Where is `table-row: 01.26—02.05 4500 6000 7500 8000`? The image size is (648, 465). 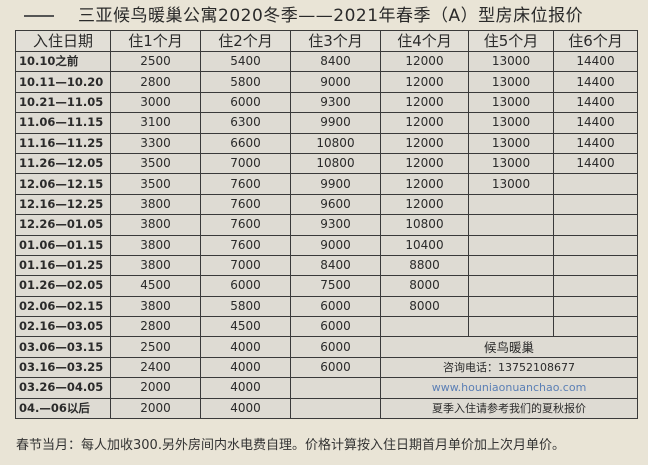 table-row: 01.26—02.05 4500 6000 7500 8000 is located at coordinates (326, 286).